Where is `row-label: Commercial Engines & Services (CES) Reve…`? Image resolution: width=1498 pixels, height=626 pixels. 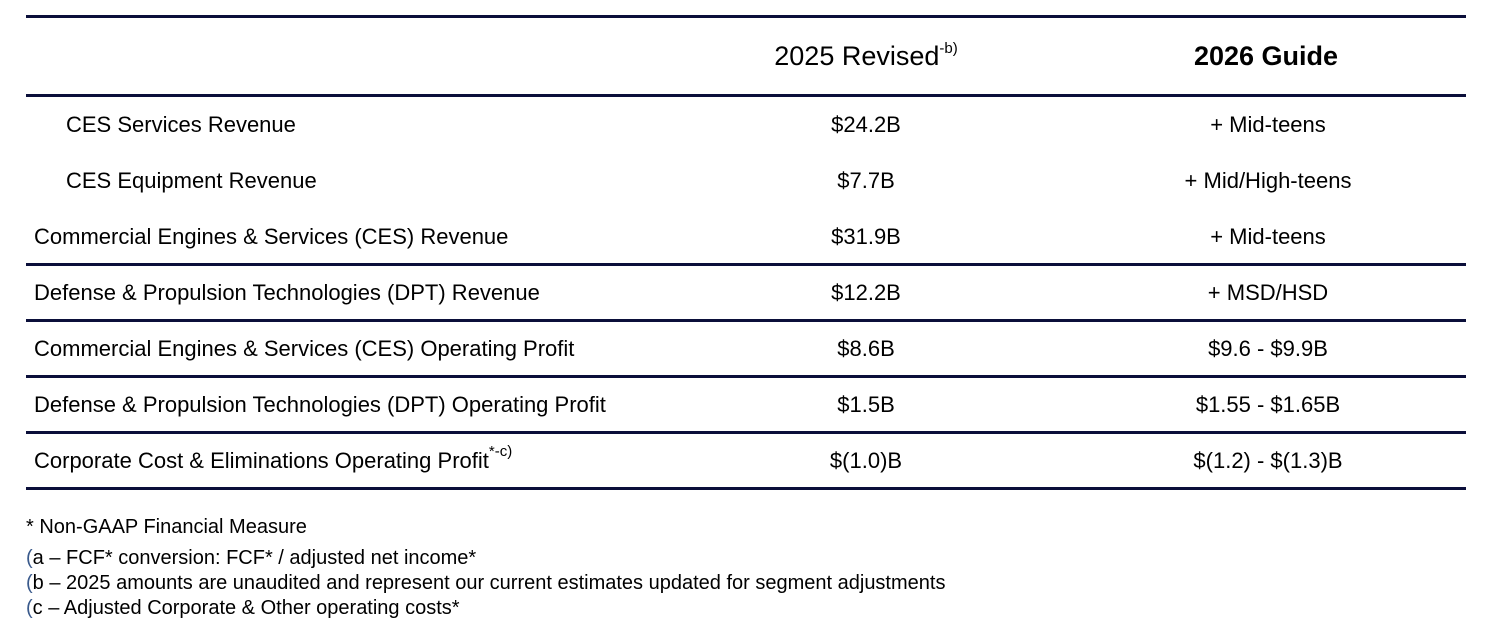 row-label: Commercial Engines & Services (CES) Reve… is located at coordinates (271, 236).